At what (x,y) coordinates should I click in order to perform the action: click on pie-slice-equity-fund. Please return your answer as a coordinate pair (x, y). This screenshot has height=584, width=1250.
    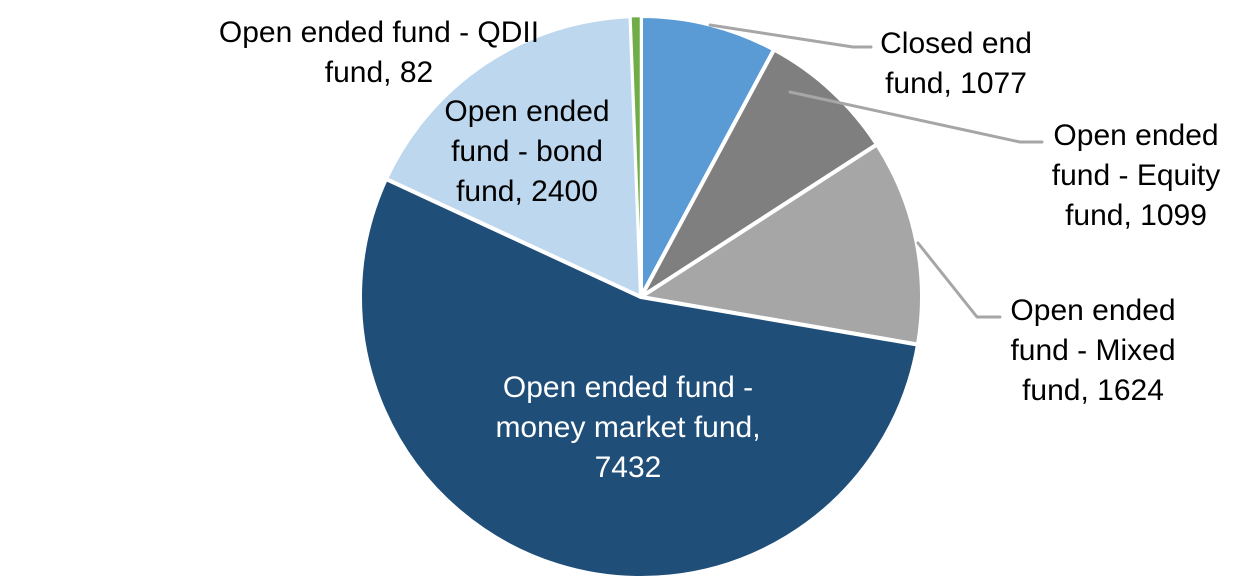
    Looking at the image, I should click on (759, 173).